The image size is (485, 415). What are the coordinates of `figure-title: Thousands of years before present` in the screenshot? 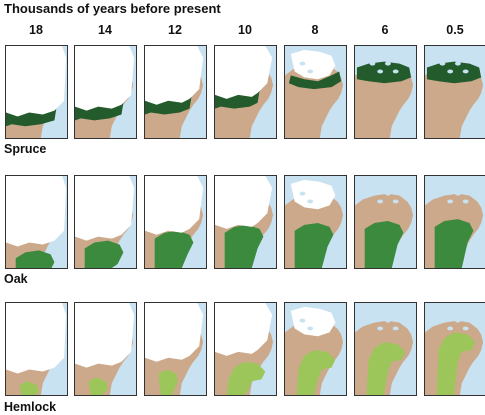 It's located at (112, 8).